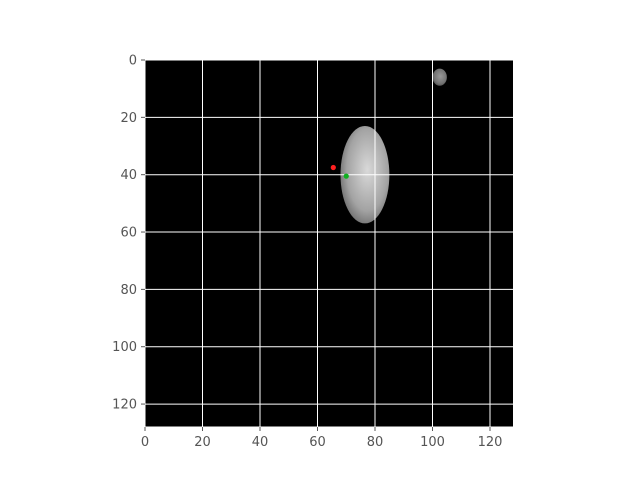 This screenshot has width=640, height=480. I want to click on x-tick-label: 40, so click(260, 442).